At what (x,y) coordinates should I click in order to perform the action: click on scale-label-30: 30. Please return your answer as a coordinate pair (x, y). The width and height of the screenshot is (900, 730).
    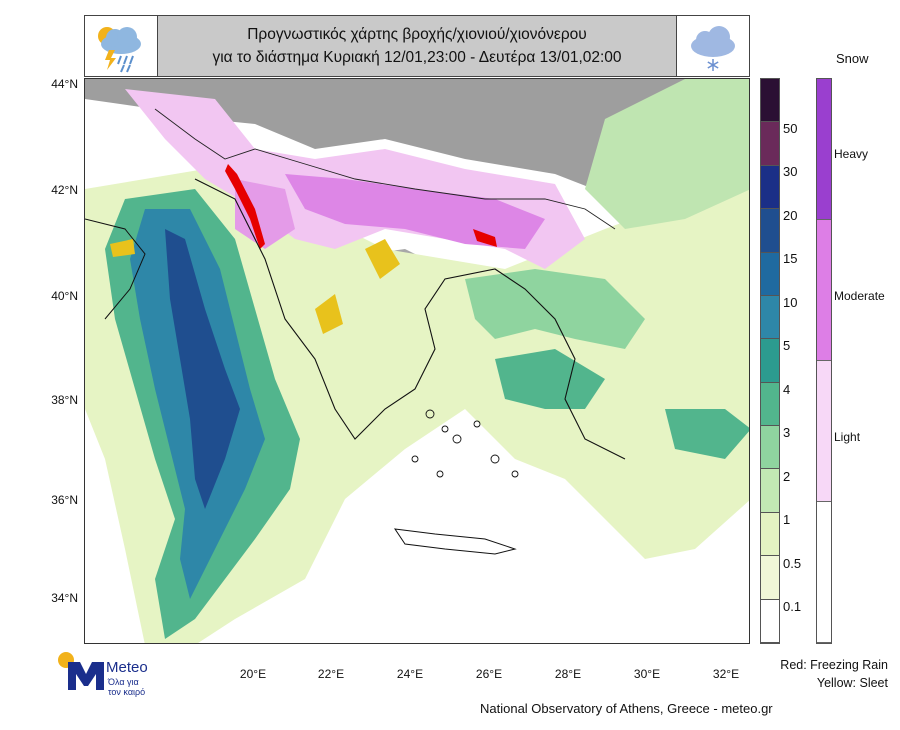
    Looking at the image, I should click on (790, 171).